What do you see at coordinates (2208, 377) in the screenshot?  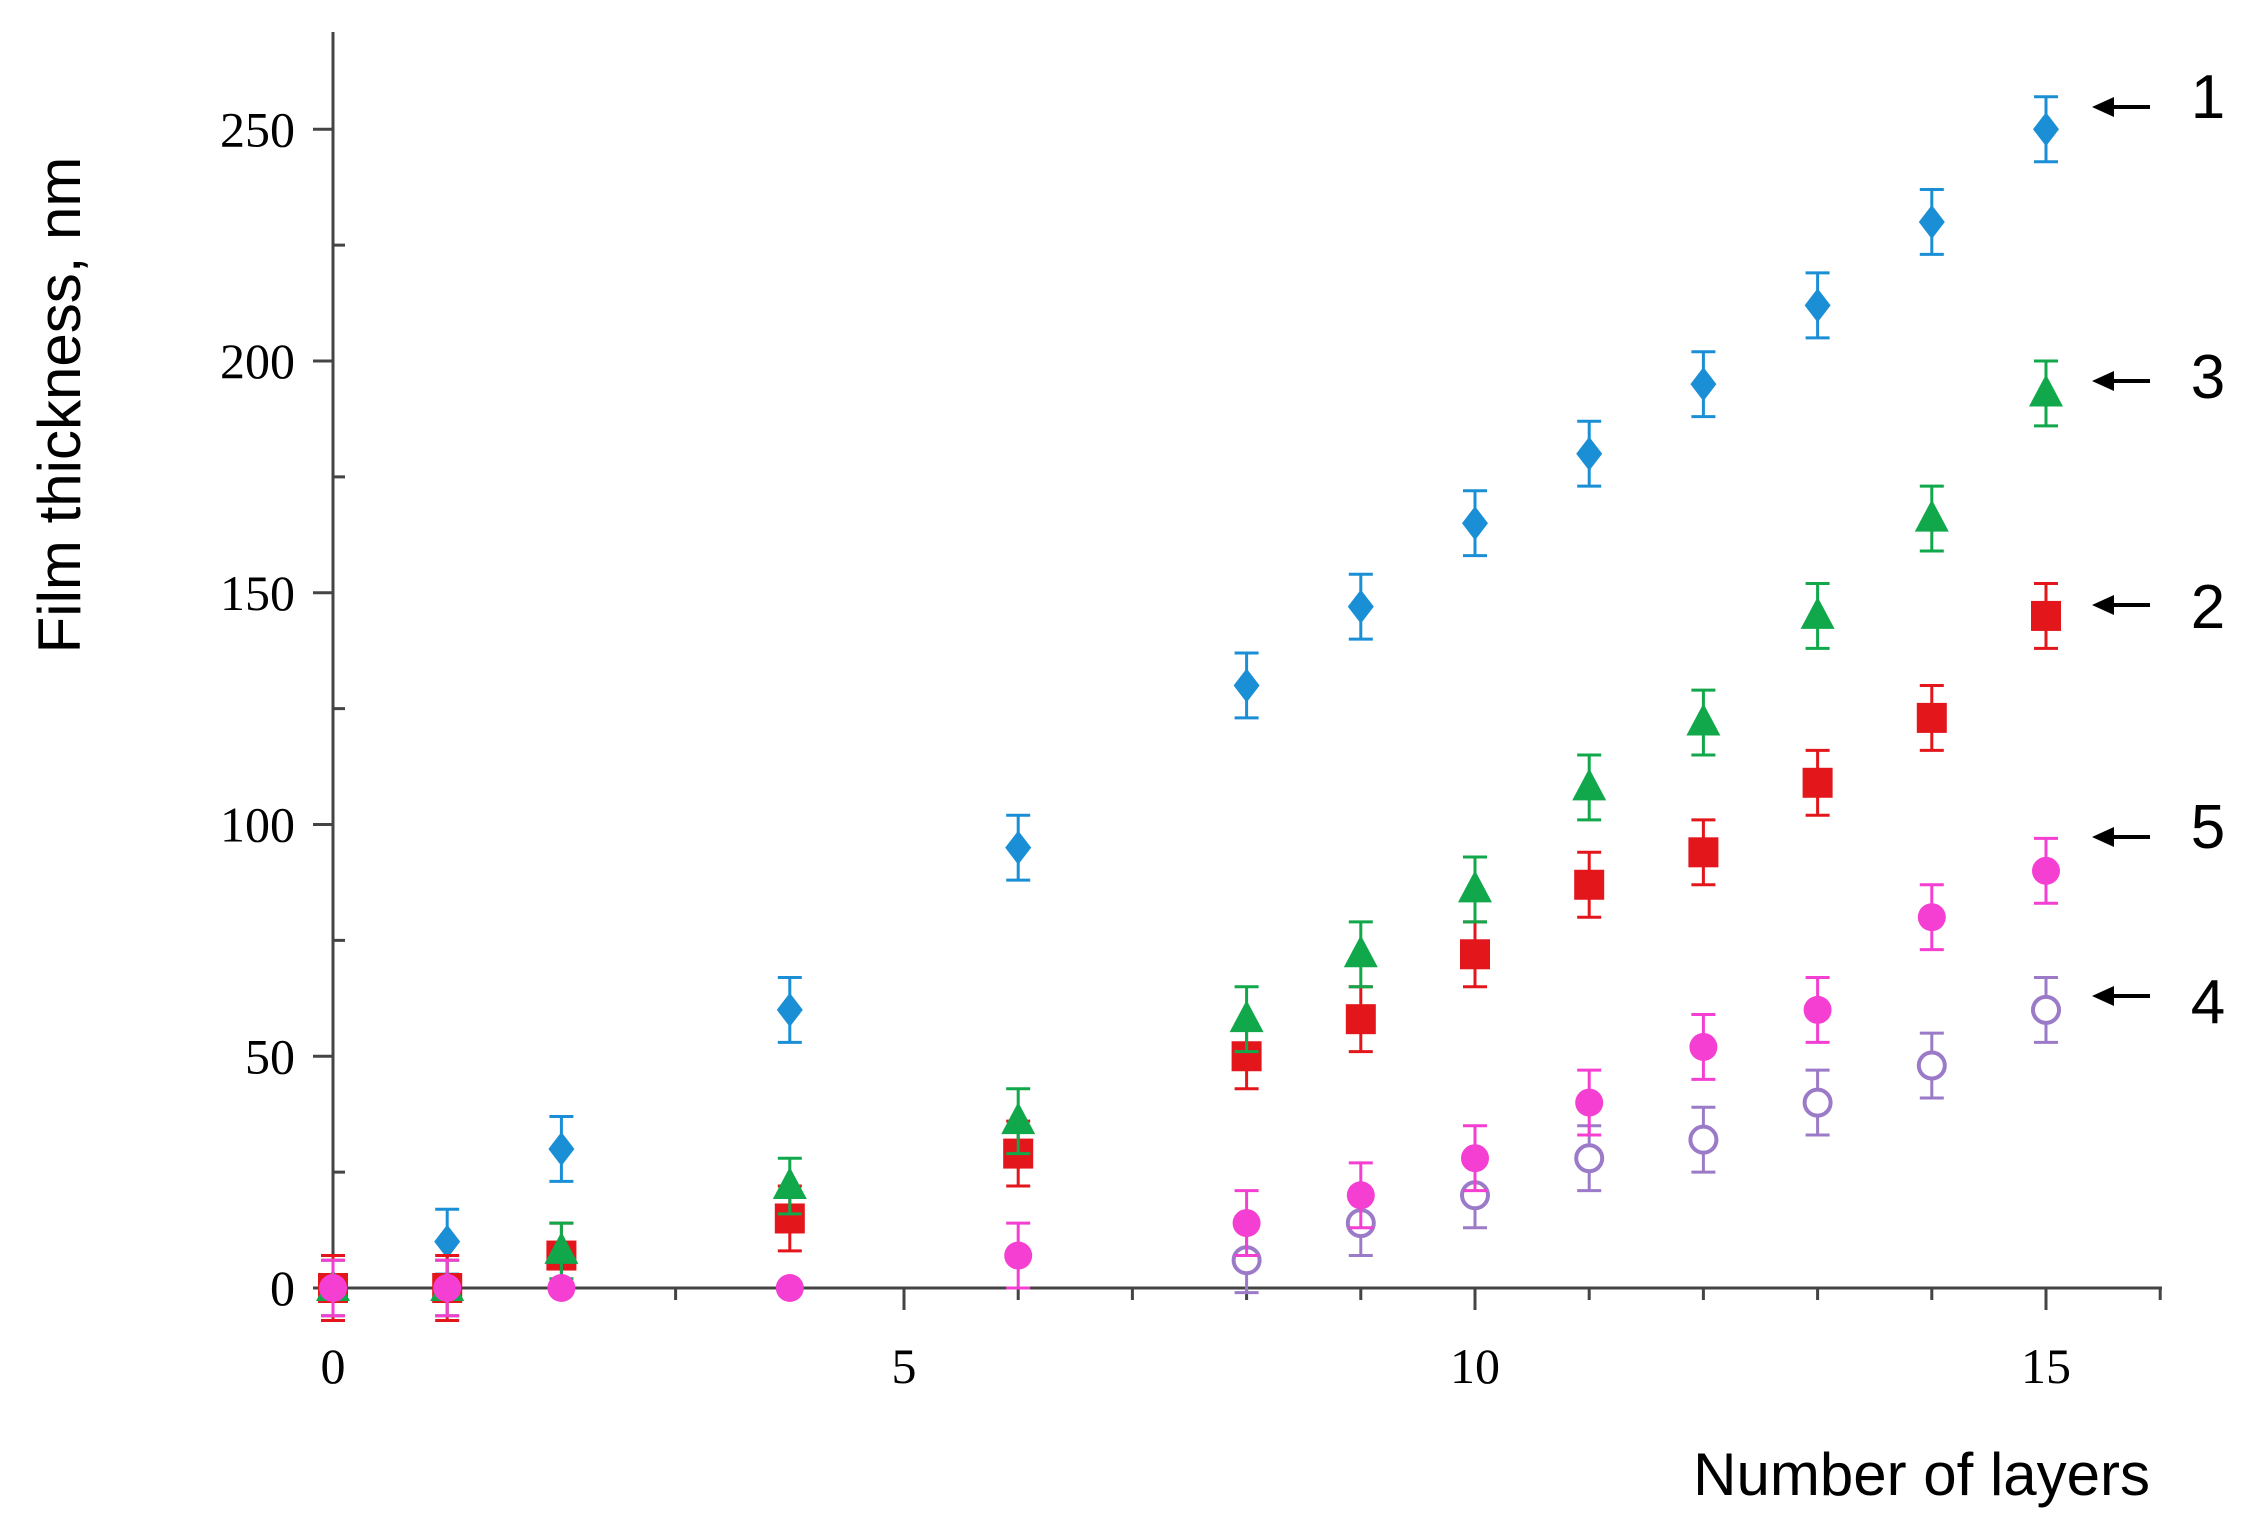 I see `series-label-text: 3` at bounding box center [2208, 377].